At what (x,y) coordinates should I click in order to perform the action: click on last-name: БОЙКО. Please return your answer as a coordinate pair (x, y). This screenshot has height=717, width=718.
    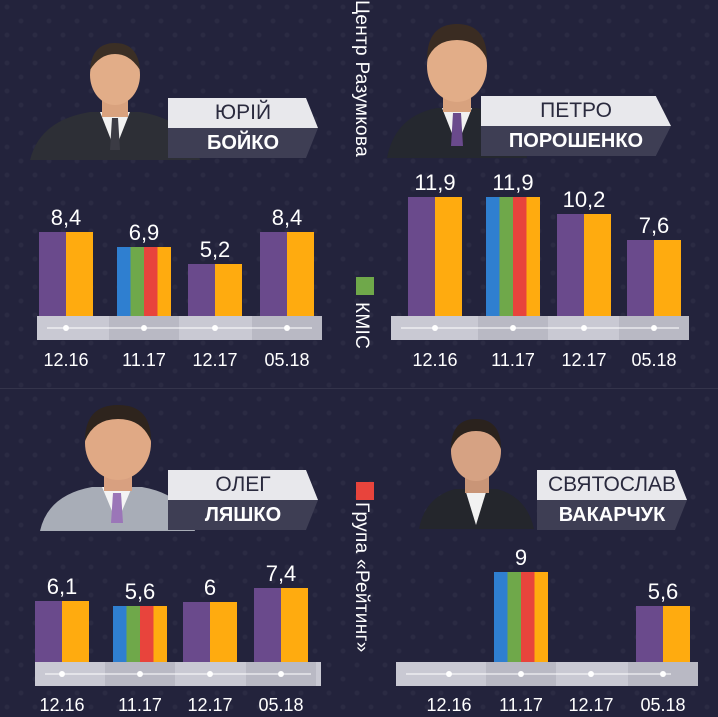
    Looking at the image, I should click on (243, 143).